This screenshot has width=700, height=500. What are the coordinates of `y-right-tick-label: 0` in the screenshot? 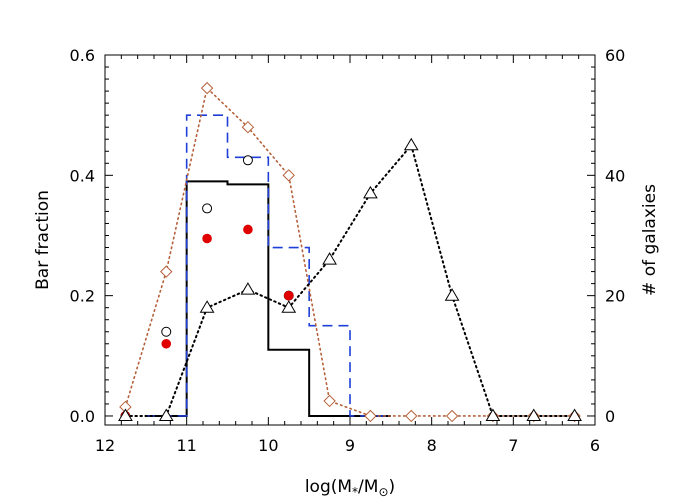 It's located at (610, 416).